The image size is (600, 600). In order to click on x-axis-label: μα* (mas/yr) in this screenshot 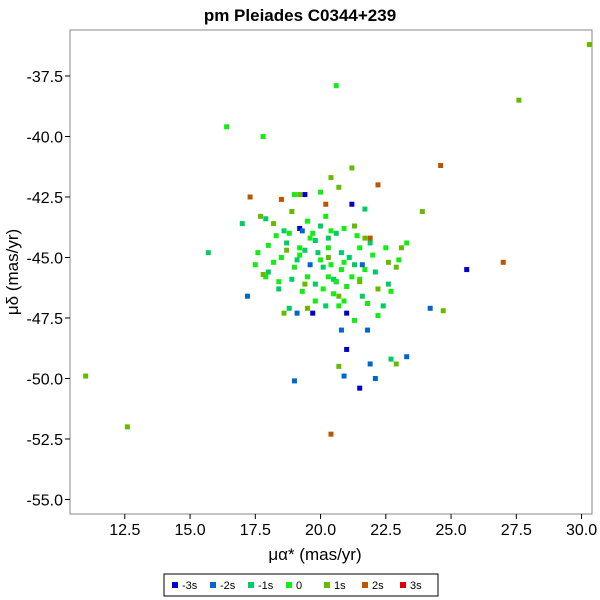, I will do `click(314, 554)`.